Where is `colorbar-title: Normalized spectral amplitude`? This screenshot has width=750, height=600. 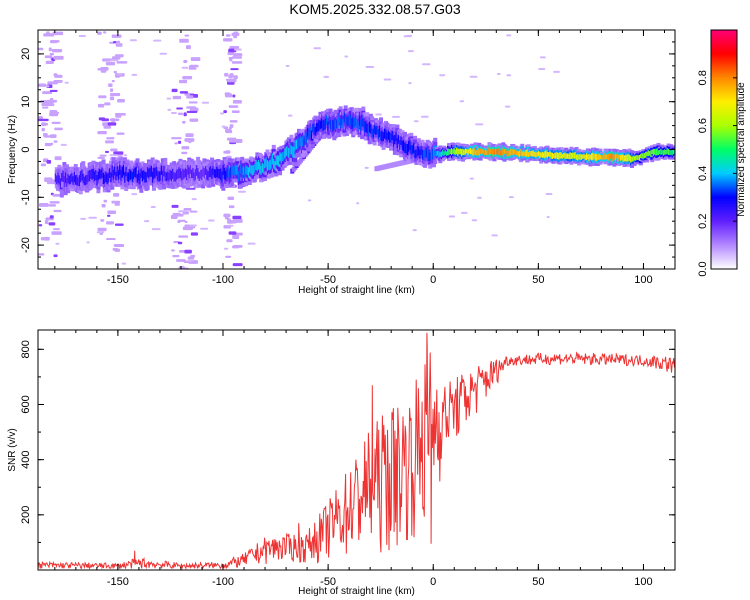
colorbar-title: Normalized spectral amplitude is located at coordinates (741, 149).